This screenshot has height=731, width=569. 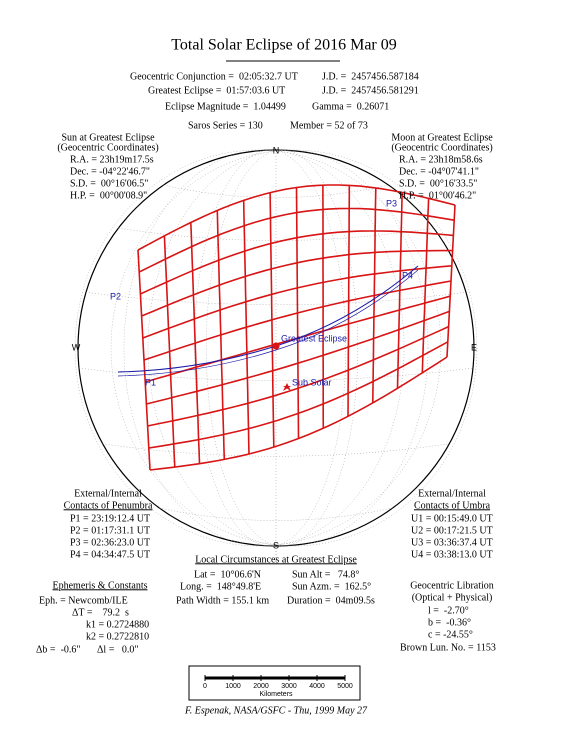 I want to click on moon-text: S.D. = 00°16'33.5", so click(x=438, y=183).